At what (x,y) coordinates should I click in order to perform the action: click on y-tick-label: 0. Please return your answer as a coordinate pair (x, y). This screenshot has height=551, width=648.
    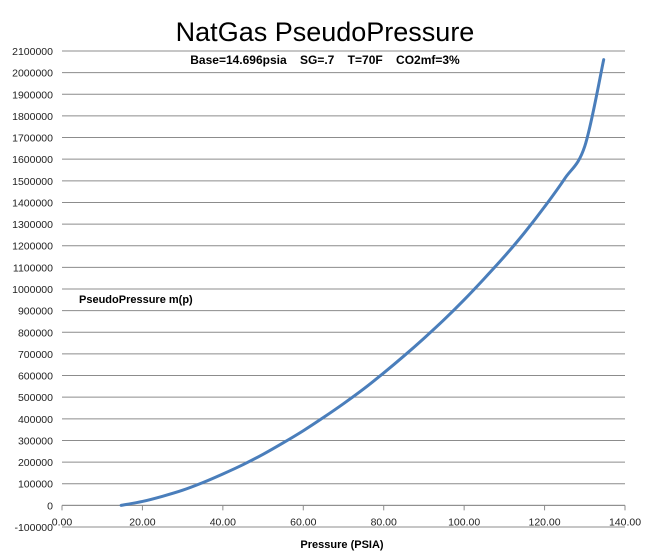
    Looking at the image, I should click on (50, 506).